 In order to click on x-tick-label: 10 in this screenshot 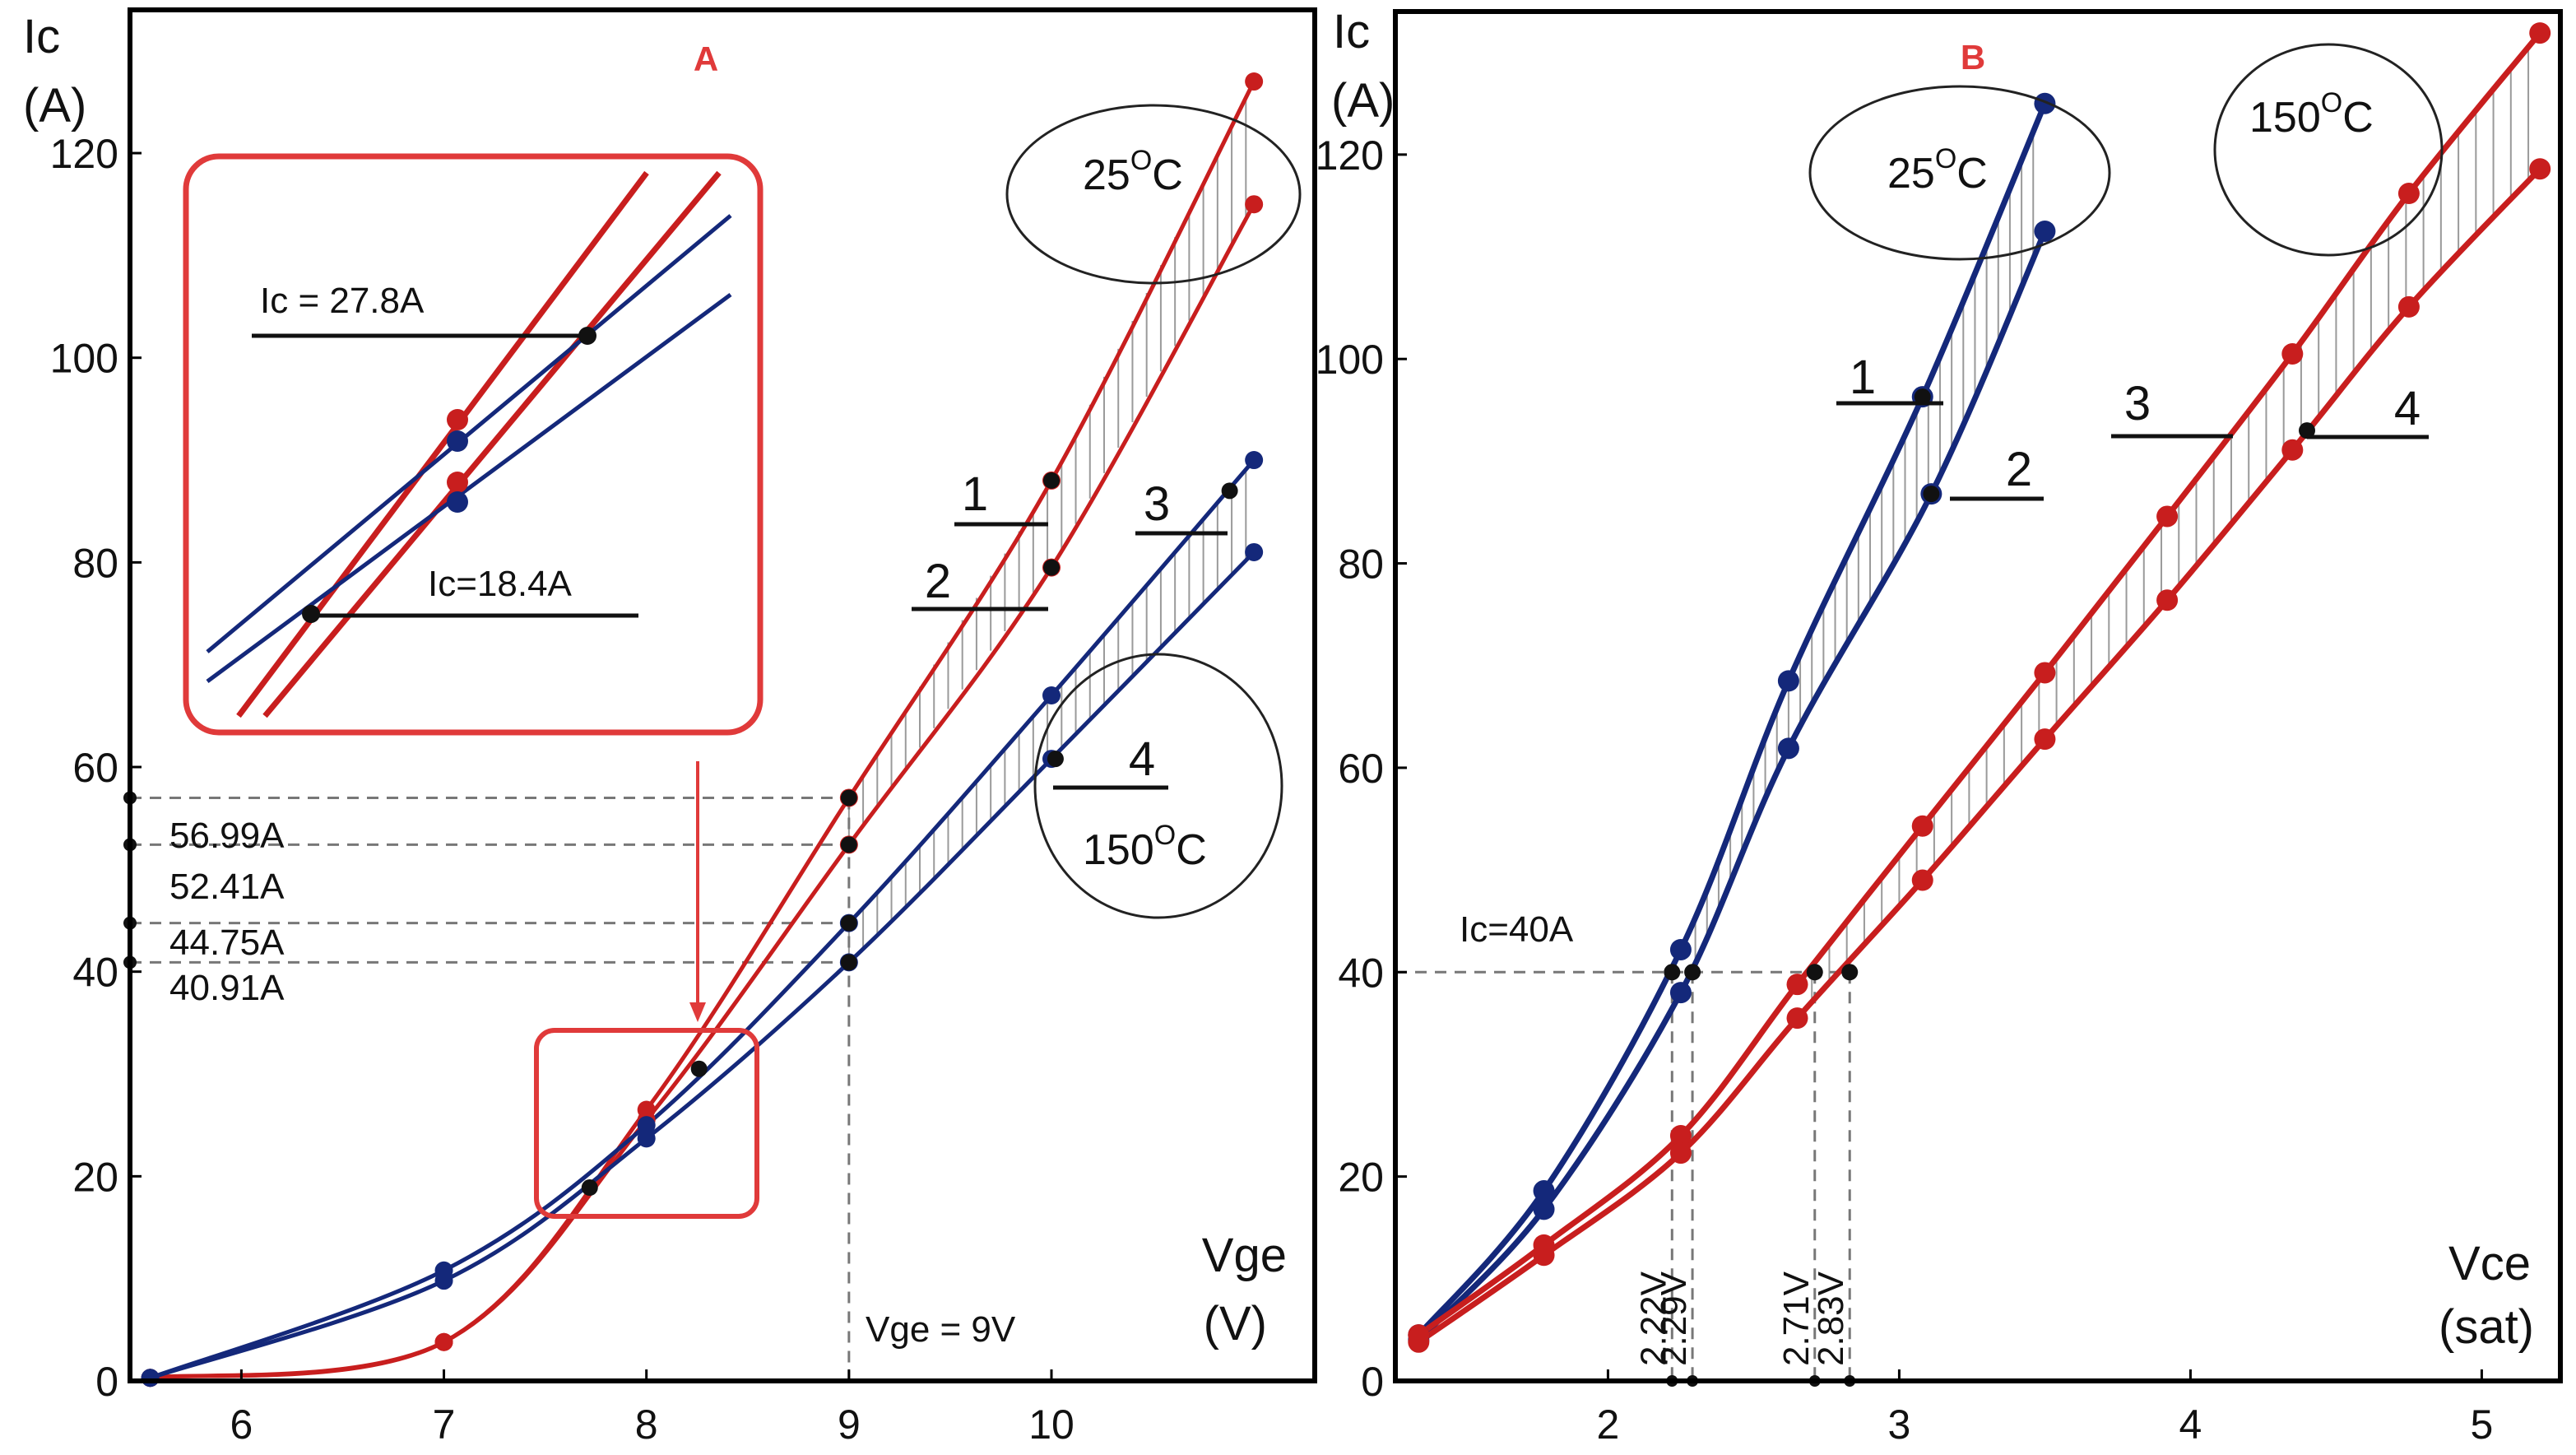, I will do `click(1051, 1425)`.